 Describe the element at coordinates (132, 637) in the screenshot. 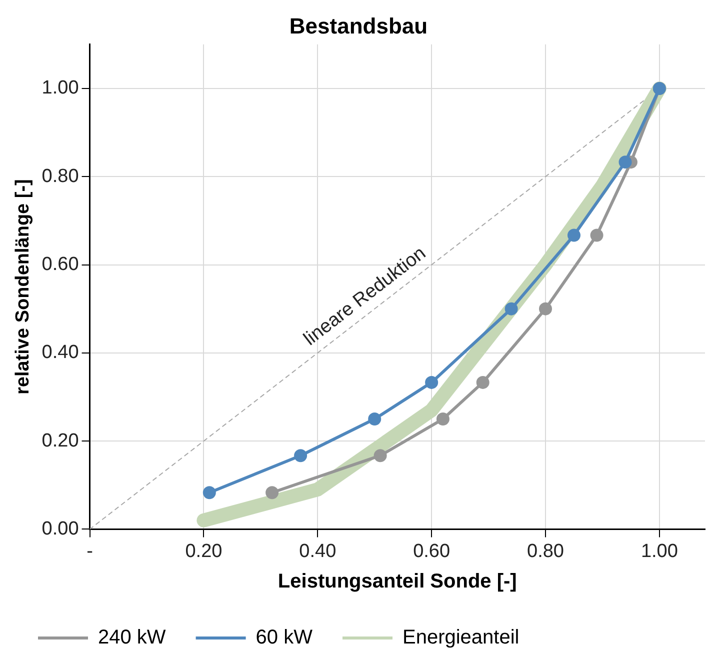

I see `legend-label: 240 kW` at that location.